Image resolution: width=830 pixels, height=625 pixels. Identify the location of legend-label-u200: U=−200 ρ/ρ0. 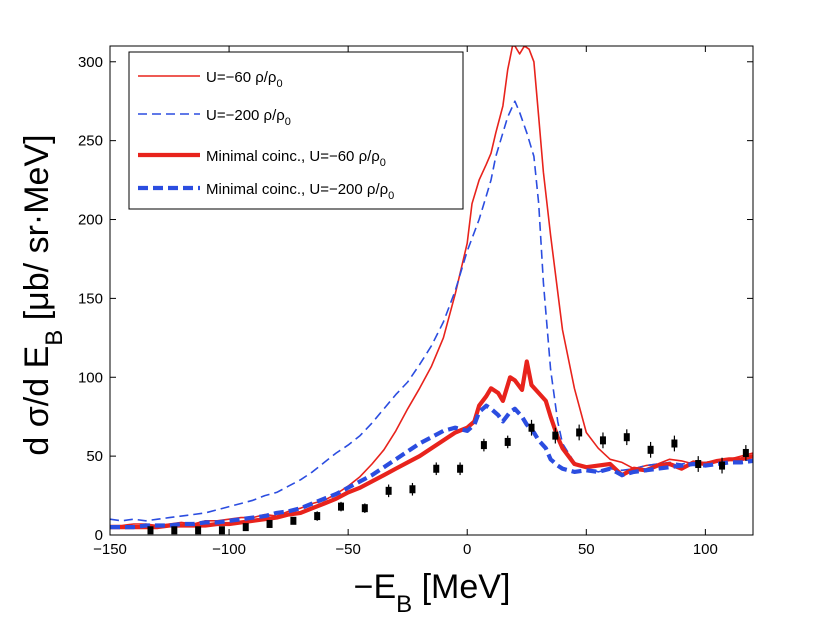
(248, 117).